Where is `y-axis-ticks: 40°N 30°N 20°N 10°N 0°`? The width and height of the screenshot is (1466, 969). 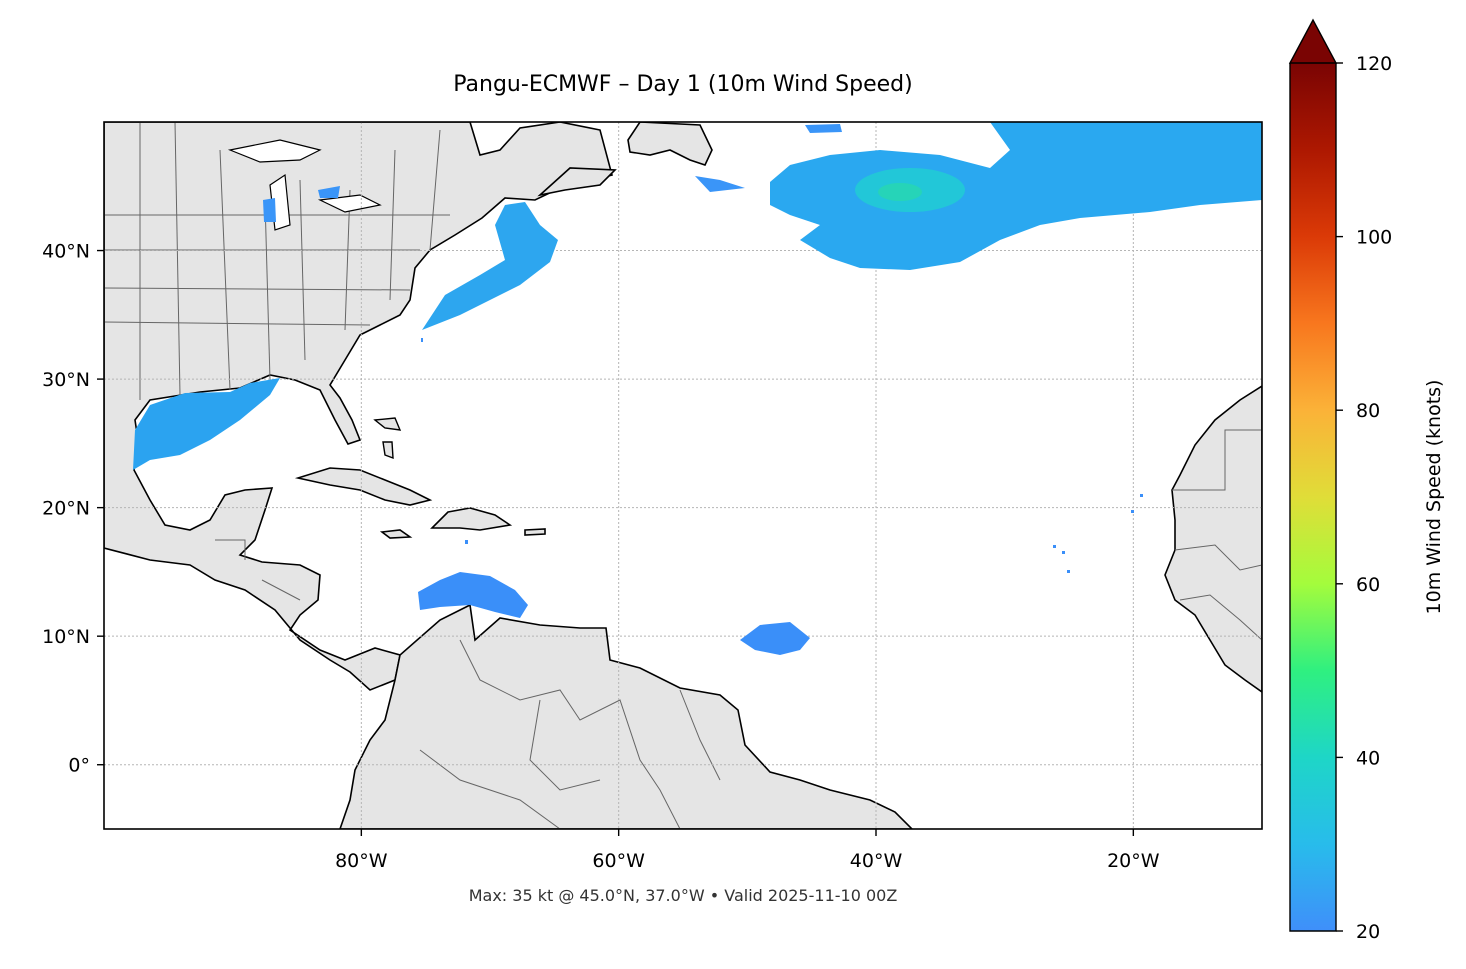 y-axis-ticks: 40°N 30°N 20°N 10°N 0° is located at coordinates (73, 509).